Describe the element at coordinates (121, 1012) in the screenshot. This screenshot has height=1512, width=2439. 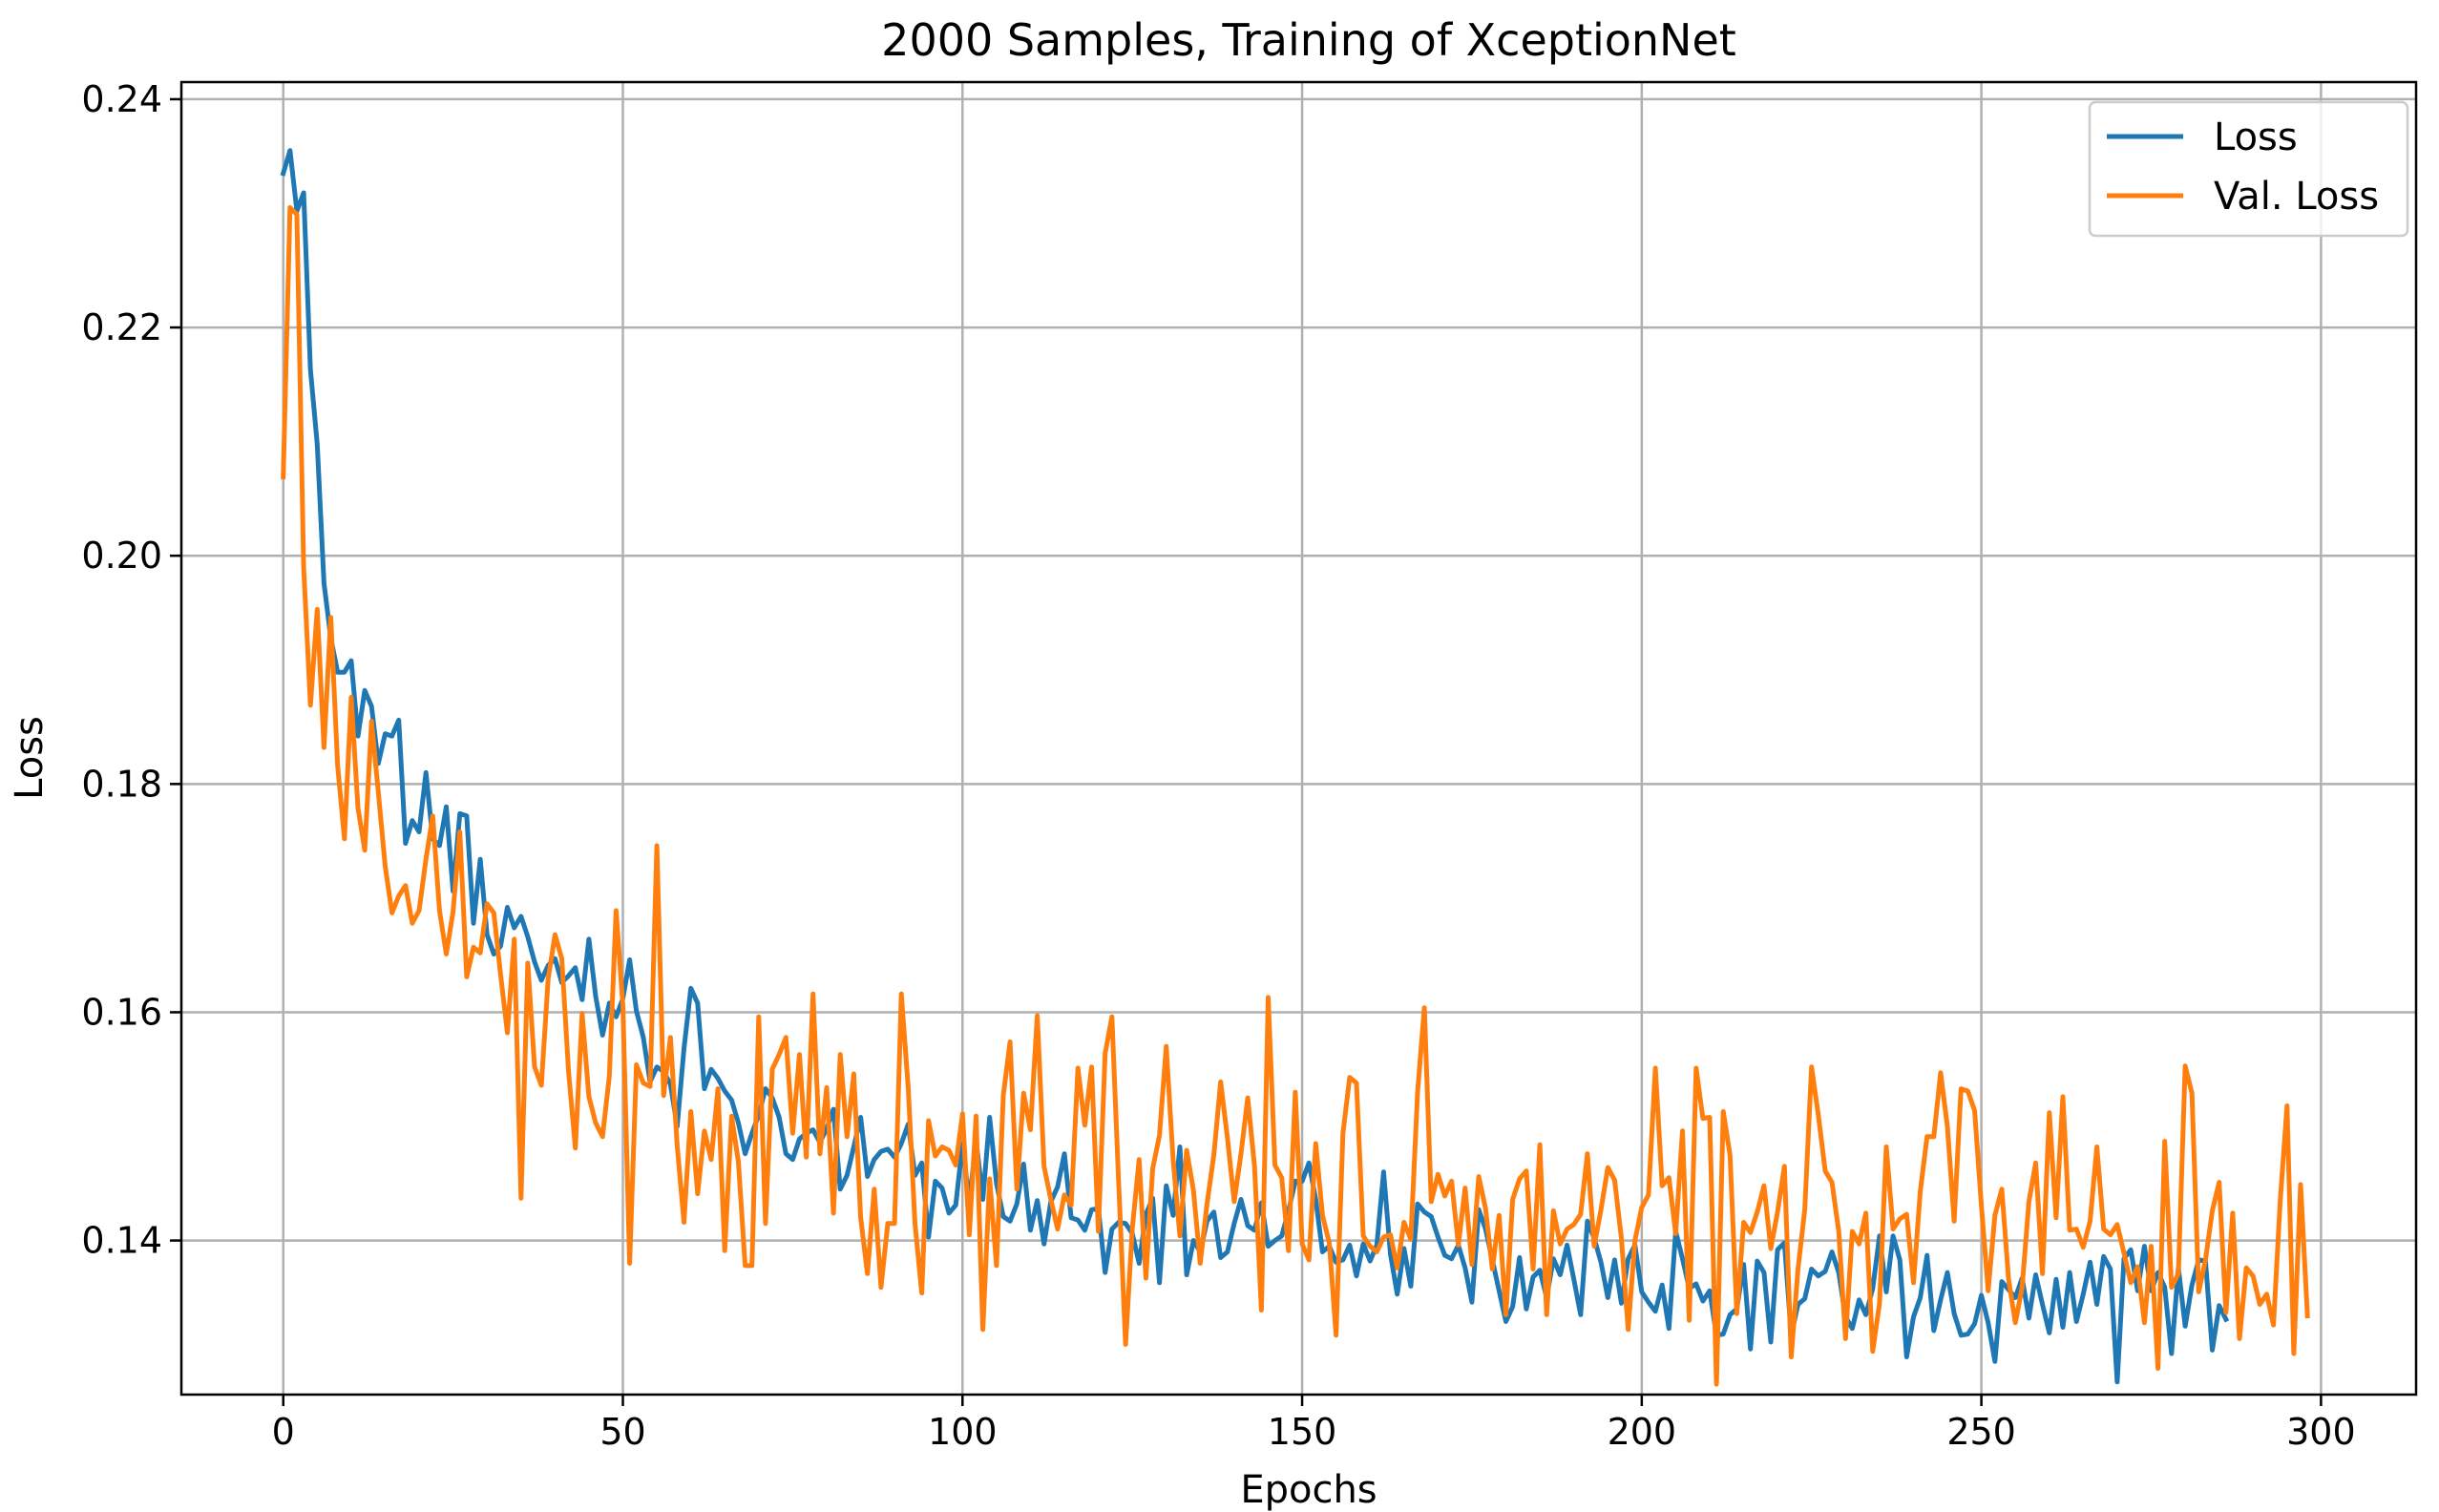
I see `y-tick-label: 0.16` at that location.